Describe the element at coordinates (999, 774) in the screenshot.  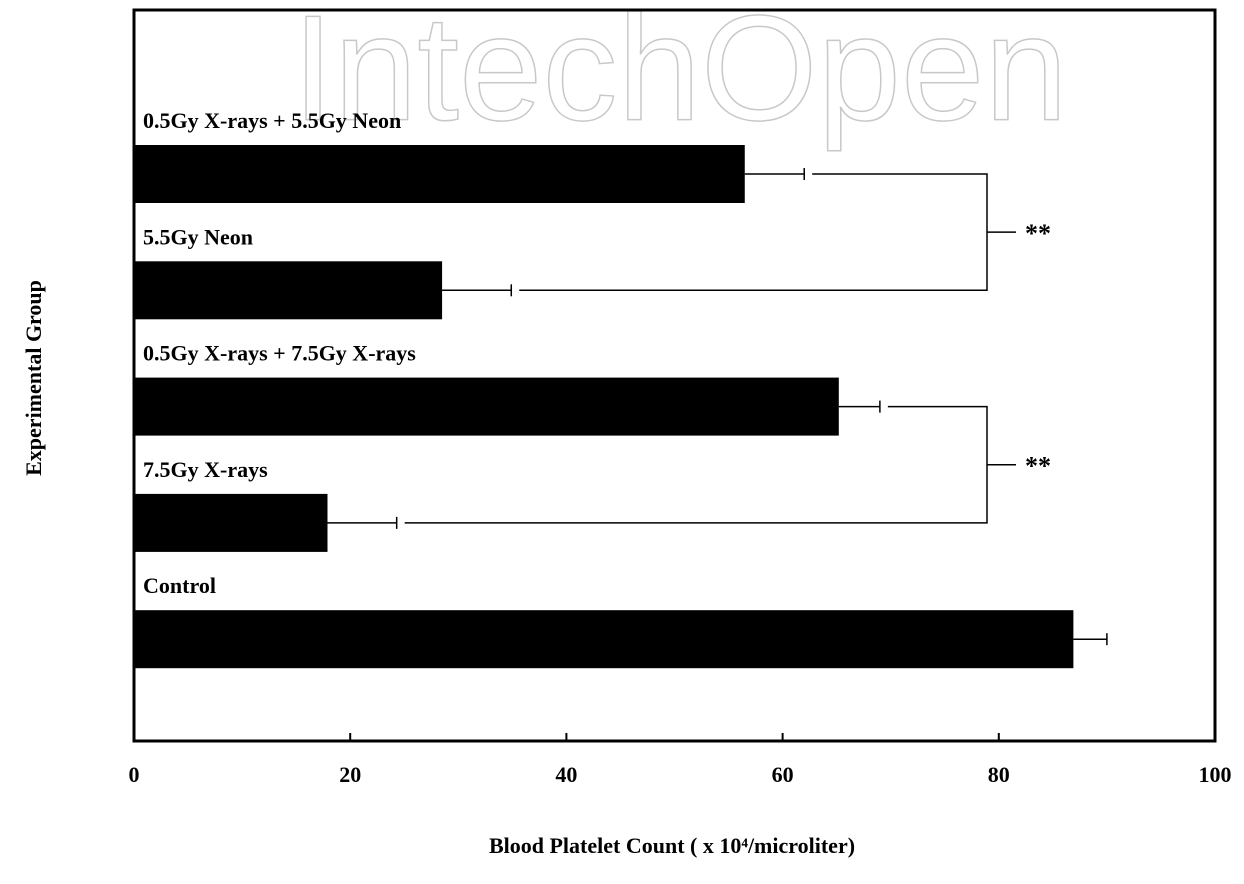
I see `x-tick-label: 80` at that location.